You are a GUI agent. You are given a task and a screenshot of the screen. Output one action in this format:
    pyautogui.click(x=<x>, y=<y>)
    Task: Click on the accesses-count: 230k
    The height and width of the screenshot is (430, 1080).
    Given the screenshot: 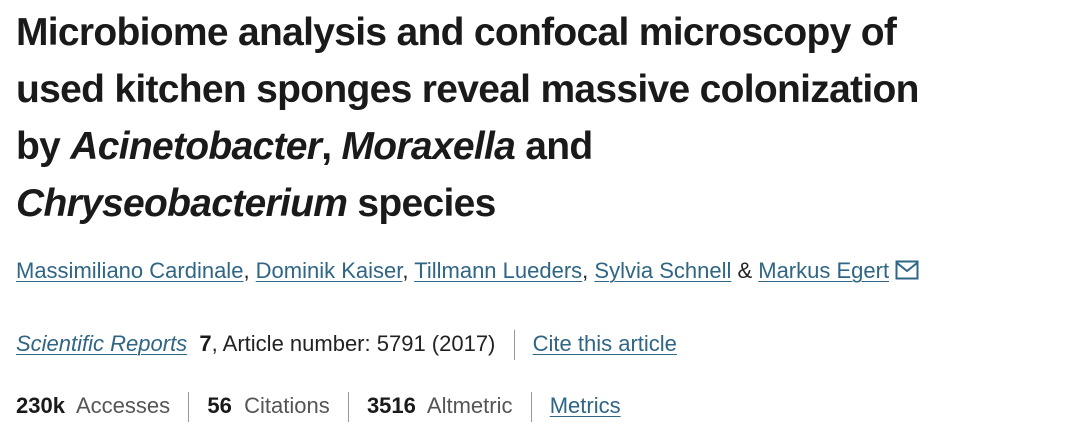 What is the action you would take?
    pyautogui.click(x=40, y=405)
    